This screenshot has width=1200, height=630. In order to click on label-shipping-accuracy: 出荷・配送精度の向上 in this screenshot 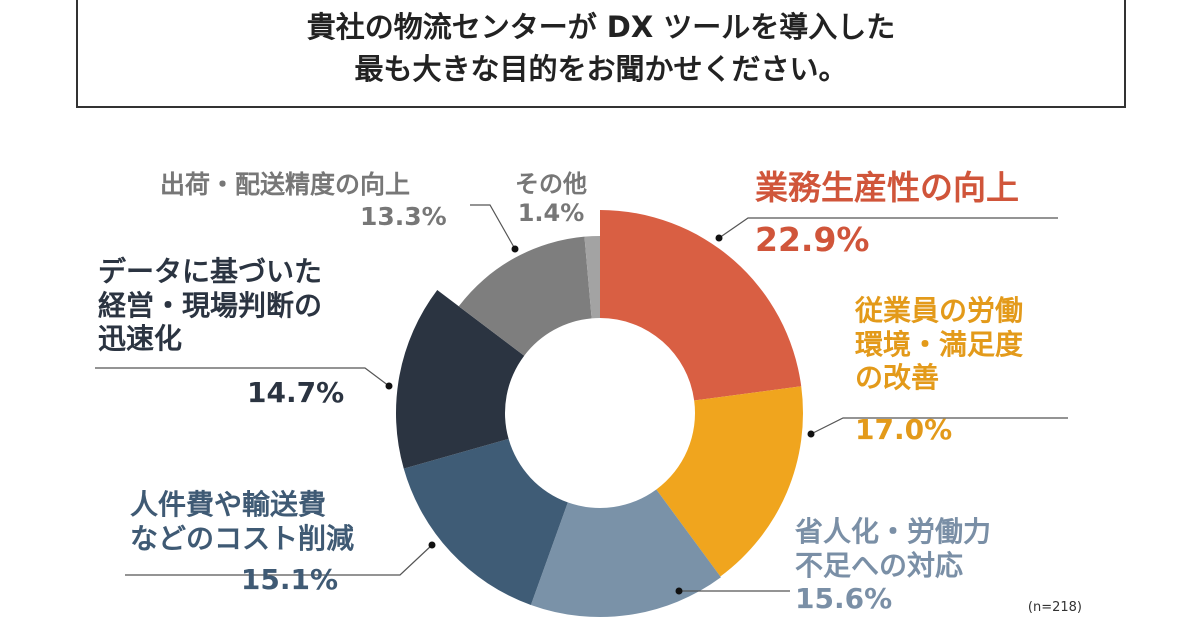, I will do `click(285, 185)`.